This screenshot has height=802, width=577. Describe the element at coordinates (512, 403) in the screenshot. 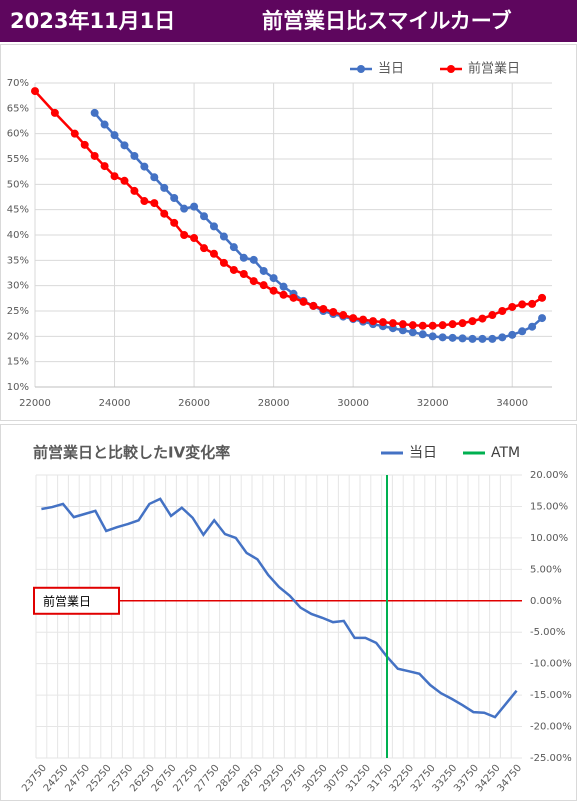

I see `x-tick-label: 34000` at that location.